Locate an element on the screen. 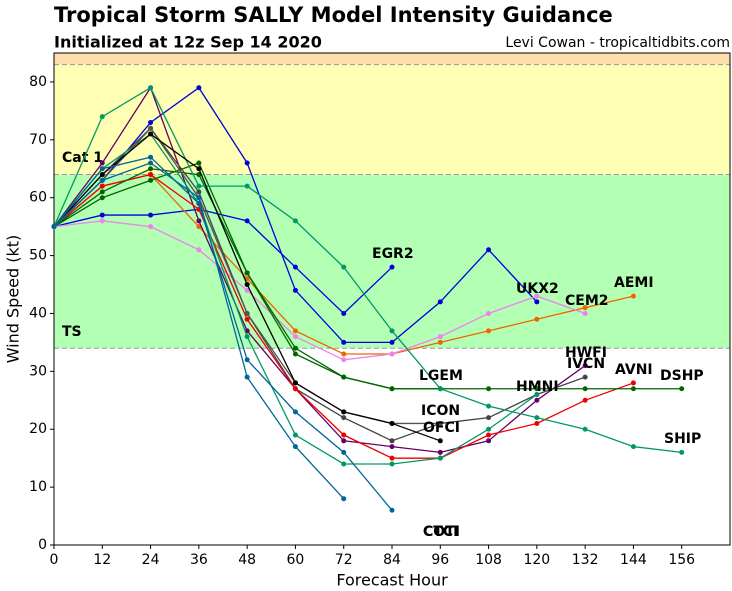 This screenshot has height=591, width=732. series-label: HMNI is located at coordinates (537, 387).